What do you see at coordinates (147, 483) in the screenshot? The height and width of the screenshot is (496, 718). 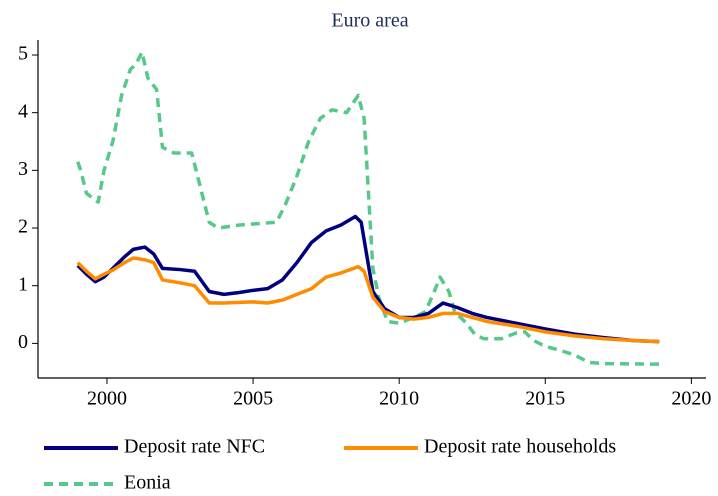 I see `legend-label: Eonia` at bounding box center [147, 483].